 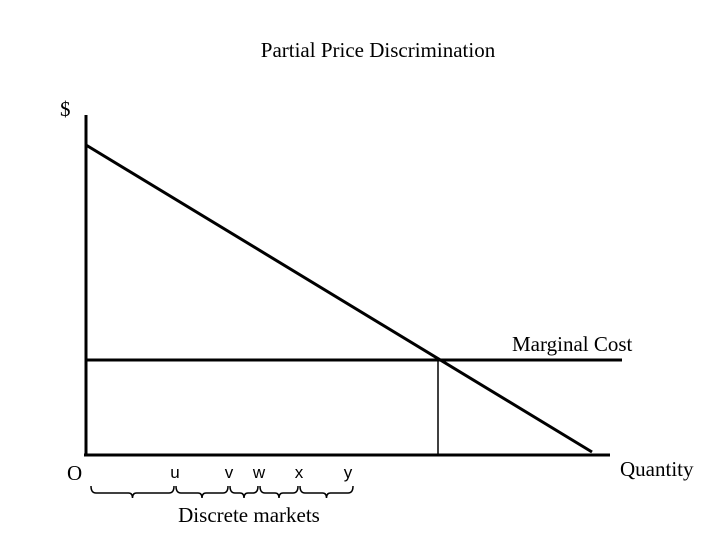 What do you see at coordinates (299, 472) in the screenshot?
I see `market-label: x` at bounding box center [299, 472].